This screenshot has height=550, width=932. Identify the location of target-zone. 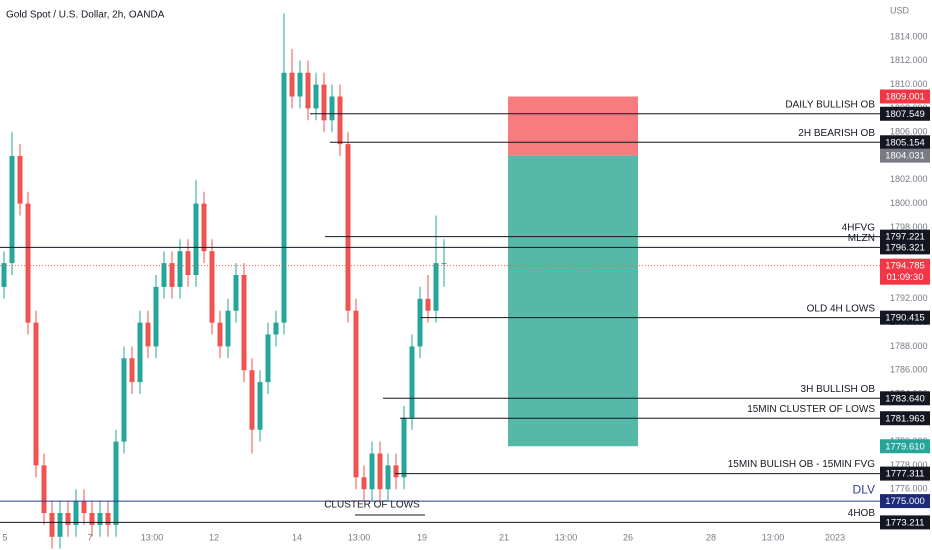
(573, 301).